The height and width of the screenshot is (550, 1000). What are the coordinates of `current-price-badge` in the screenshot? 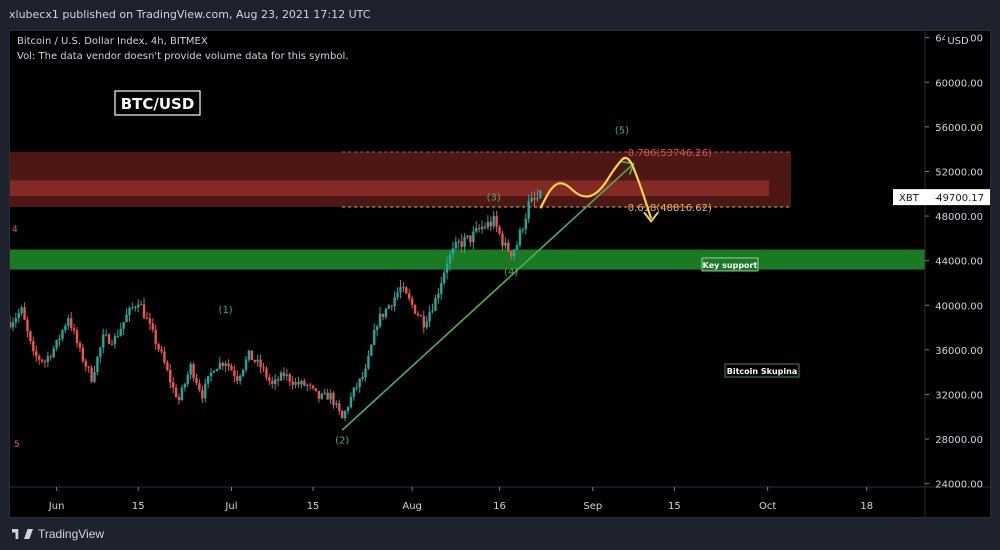 It's located at (941, 197).